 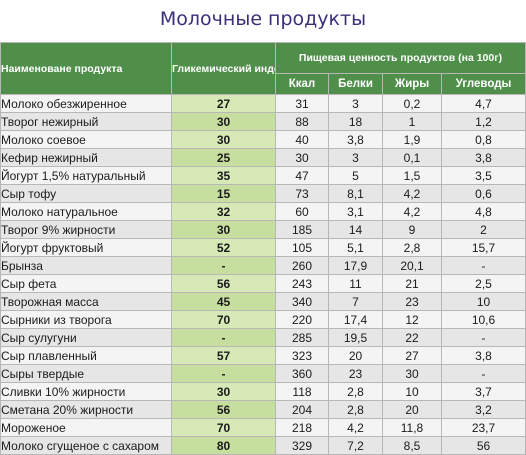 What do you see at coordinates (223, 319) in the screenshot?
I see `glycemic-index-cell: 70` at bounding box center [223, 319].